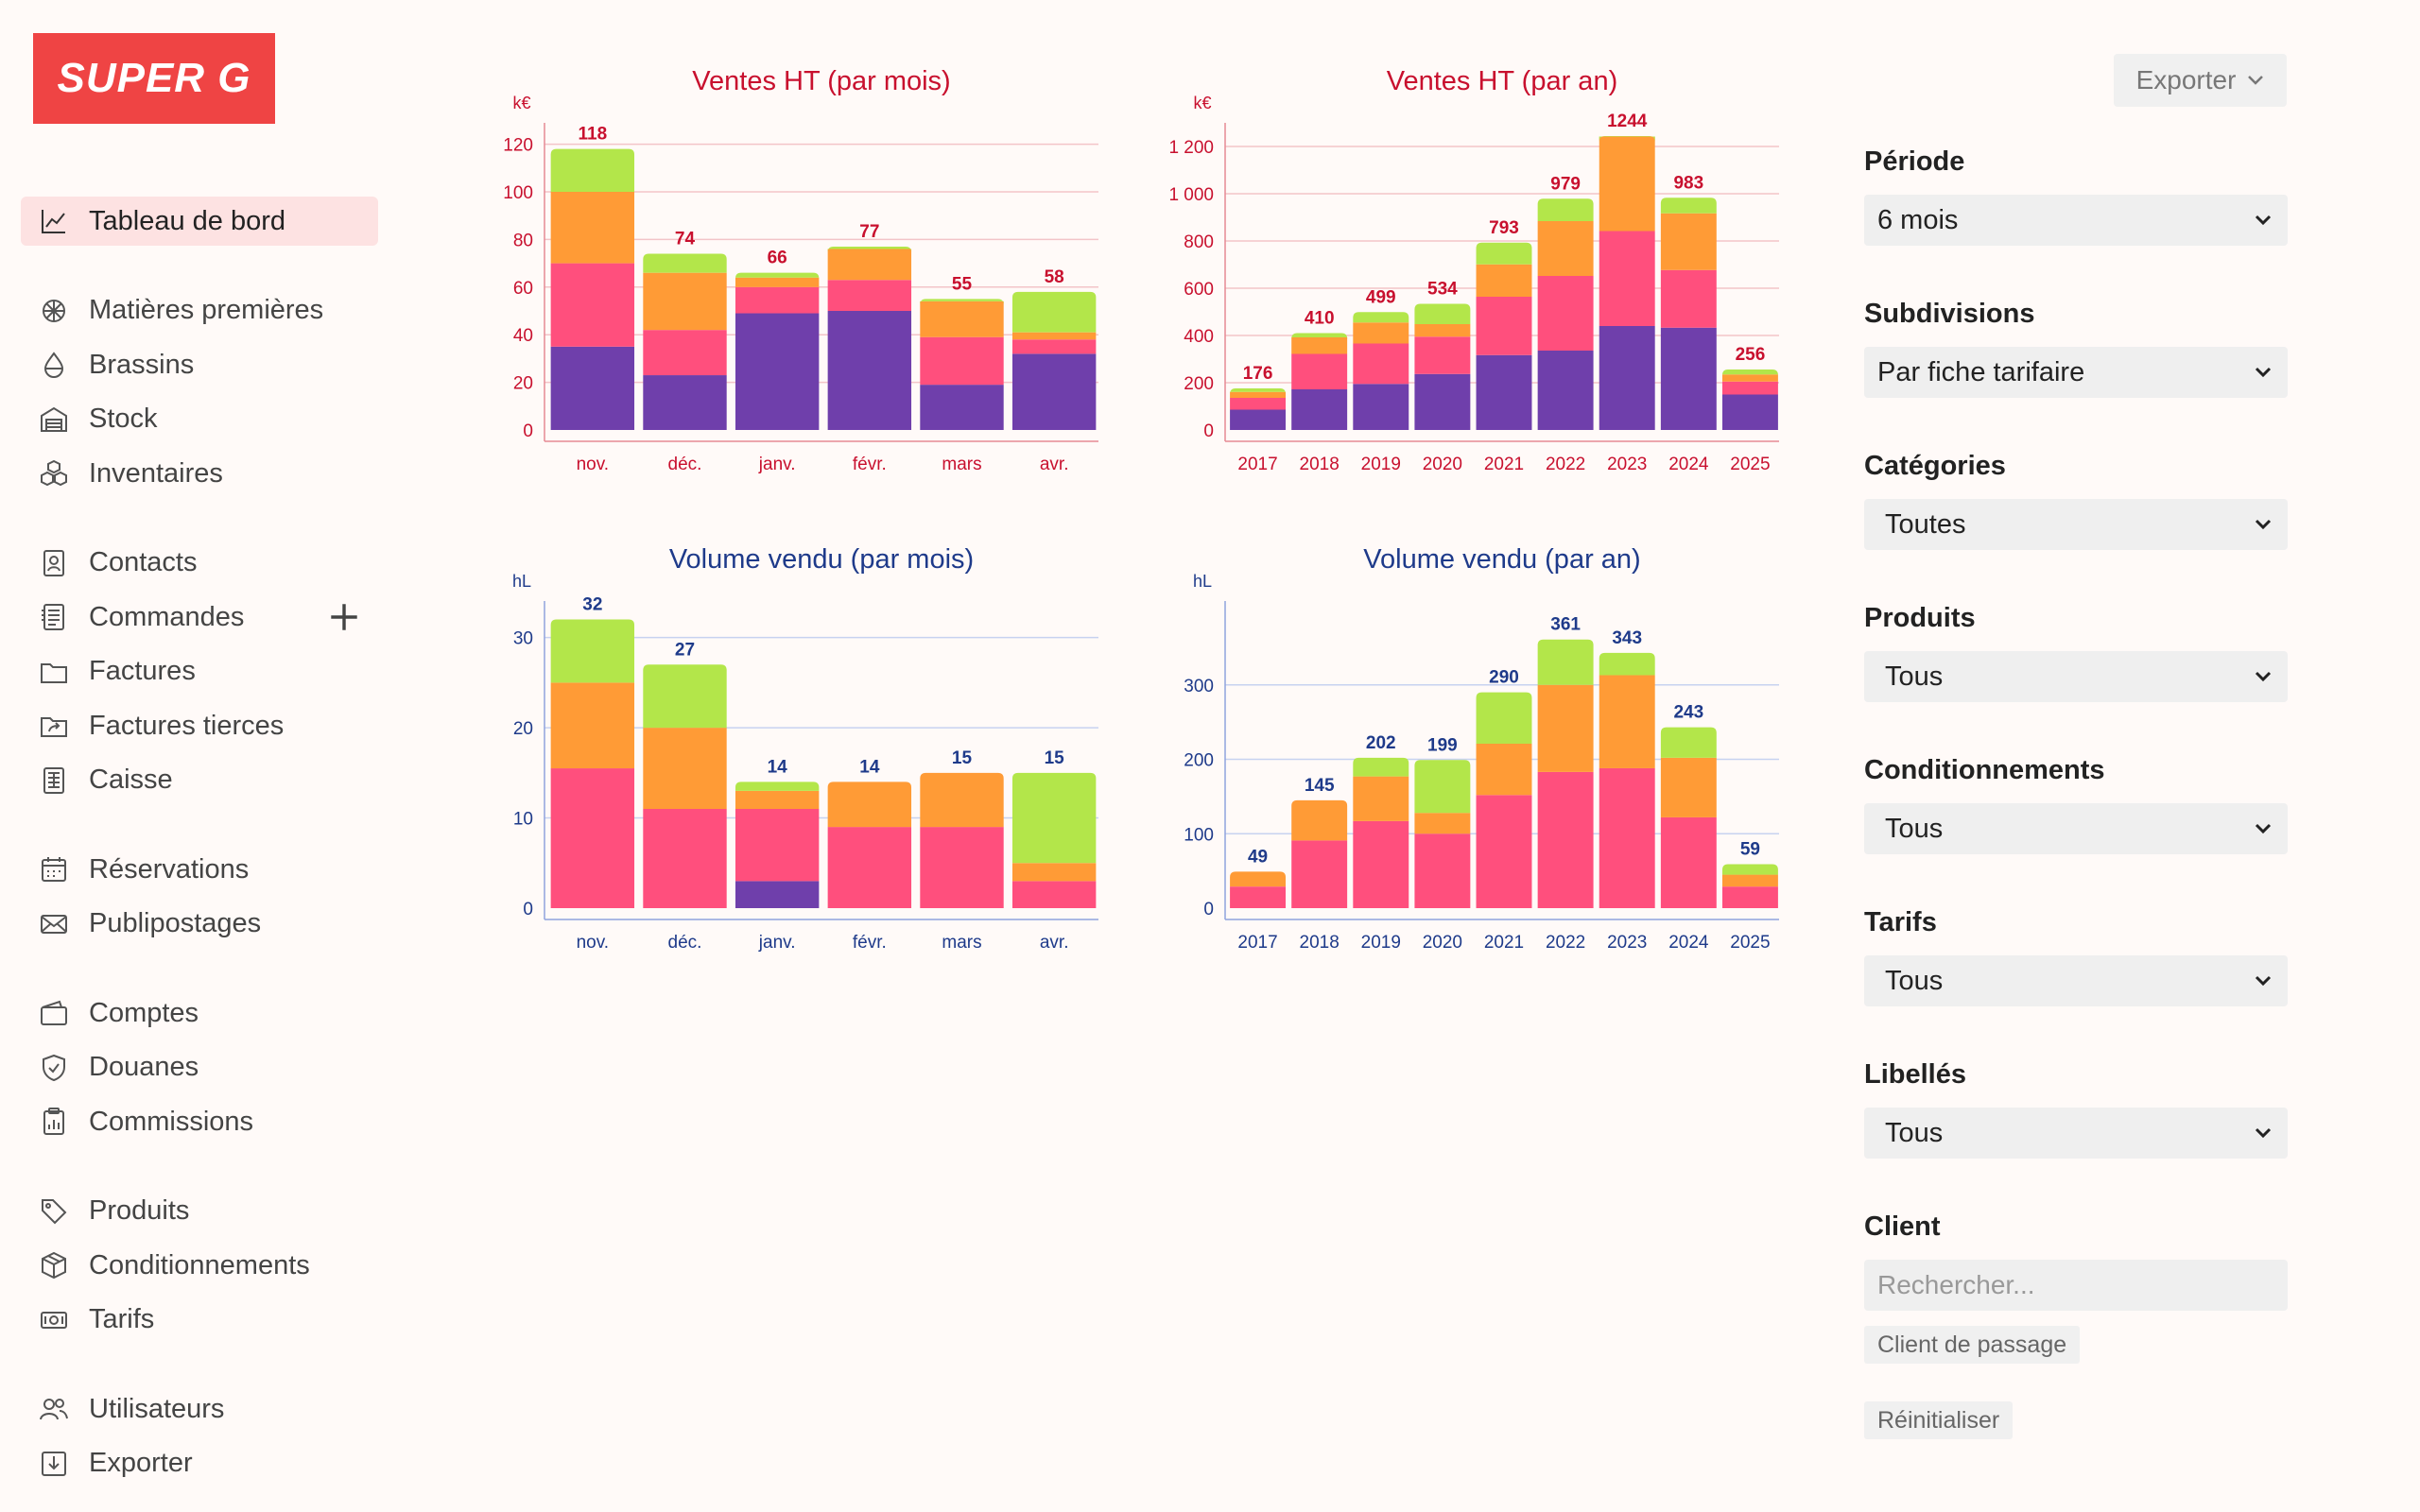 The height and width of the screenshot is (1512, 2420). What do you see at coordinates (2076, 524) in the screenshot?
I see `categories-select: Toutes` at bounding box center [2076, 524].